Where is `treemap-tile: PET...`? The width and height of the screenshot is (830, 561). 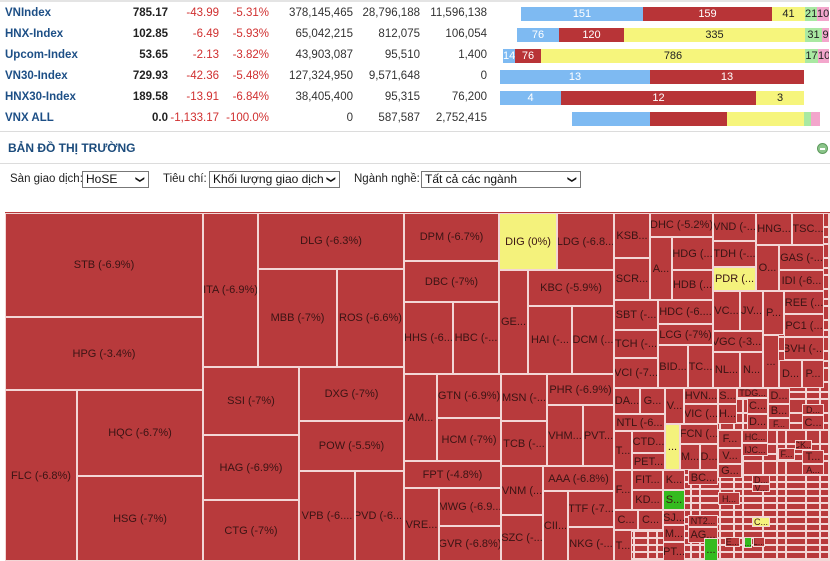 treemap-tile: PET... is located at coordinates (648, 461).